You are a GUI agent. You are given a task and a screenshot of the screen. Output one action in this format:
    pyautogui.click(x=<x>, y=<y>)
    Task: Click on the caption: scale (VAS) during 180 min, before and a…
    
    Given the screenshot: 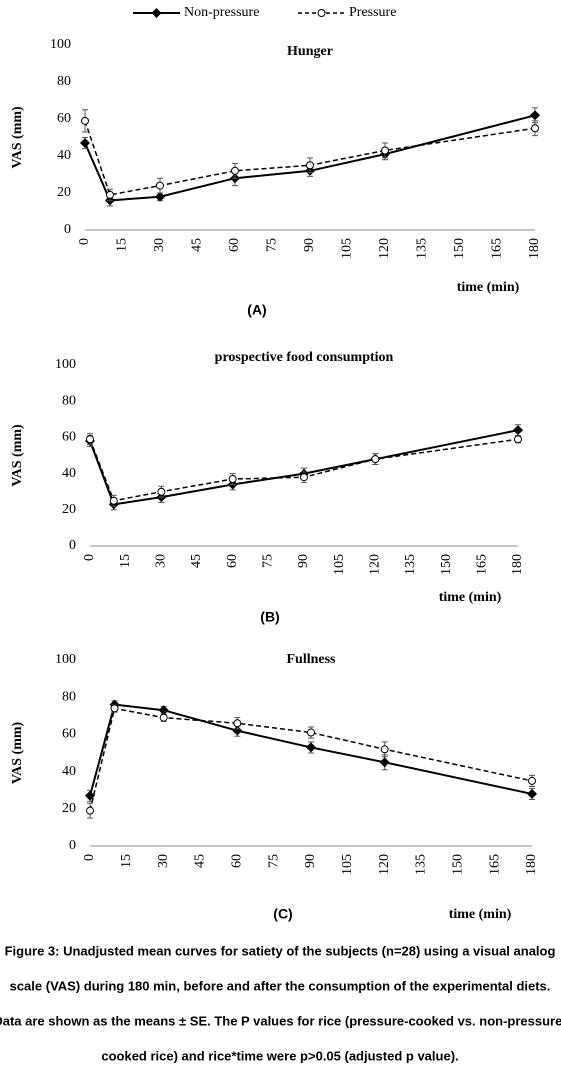 What is the action you would take?
    pyautogui.click(x=280, y=985)
    